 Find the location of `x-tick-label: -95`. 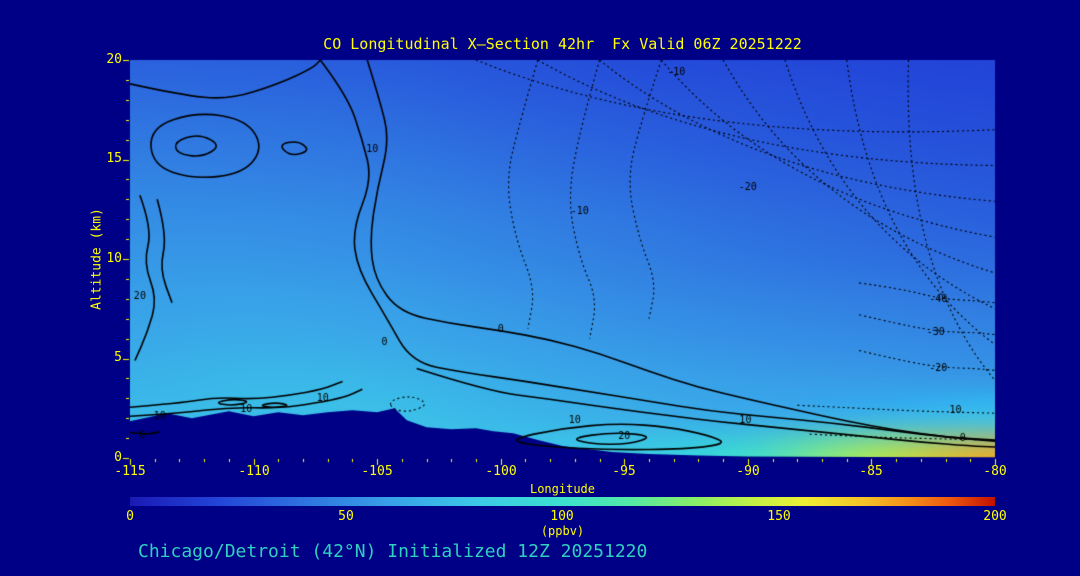

x-tick-label: -95 is located at coordinates (624, 471).